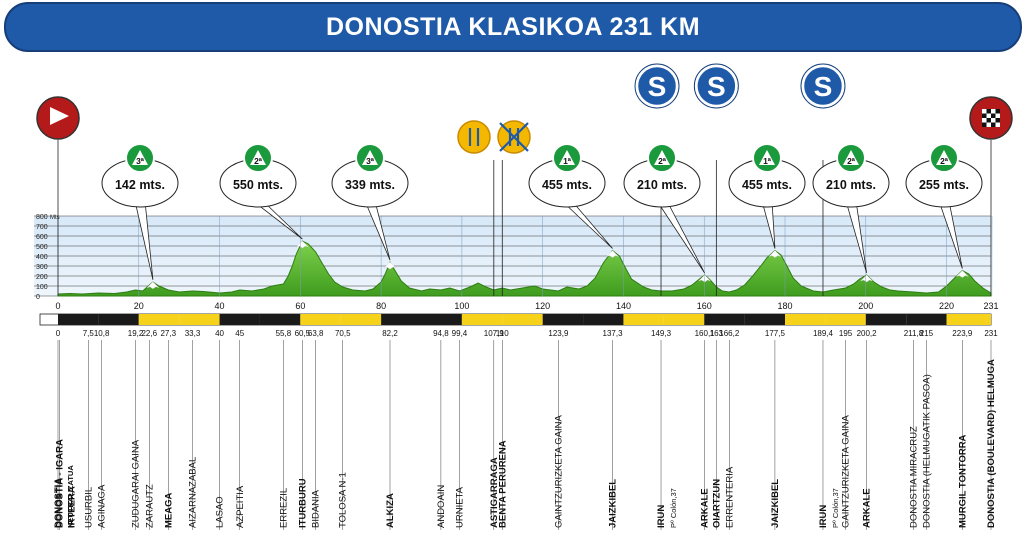 This screenshot has width=1026, height=538. Describe the element at coordinates (42, 287) in the screenshot. I see `y-tick-label: 100` at that location.